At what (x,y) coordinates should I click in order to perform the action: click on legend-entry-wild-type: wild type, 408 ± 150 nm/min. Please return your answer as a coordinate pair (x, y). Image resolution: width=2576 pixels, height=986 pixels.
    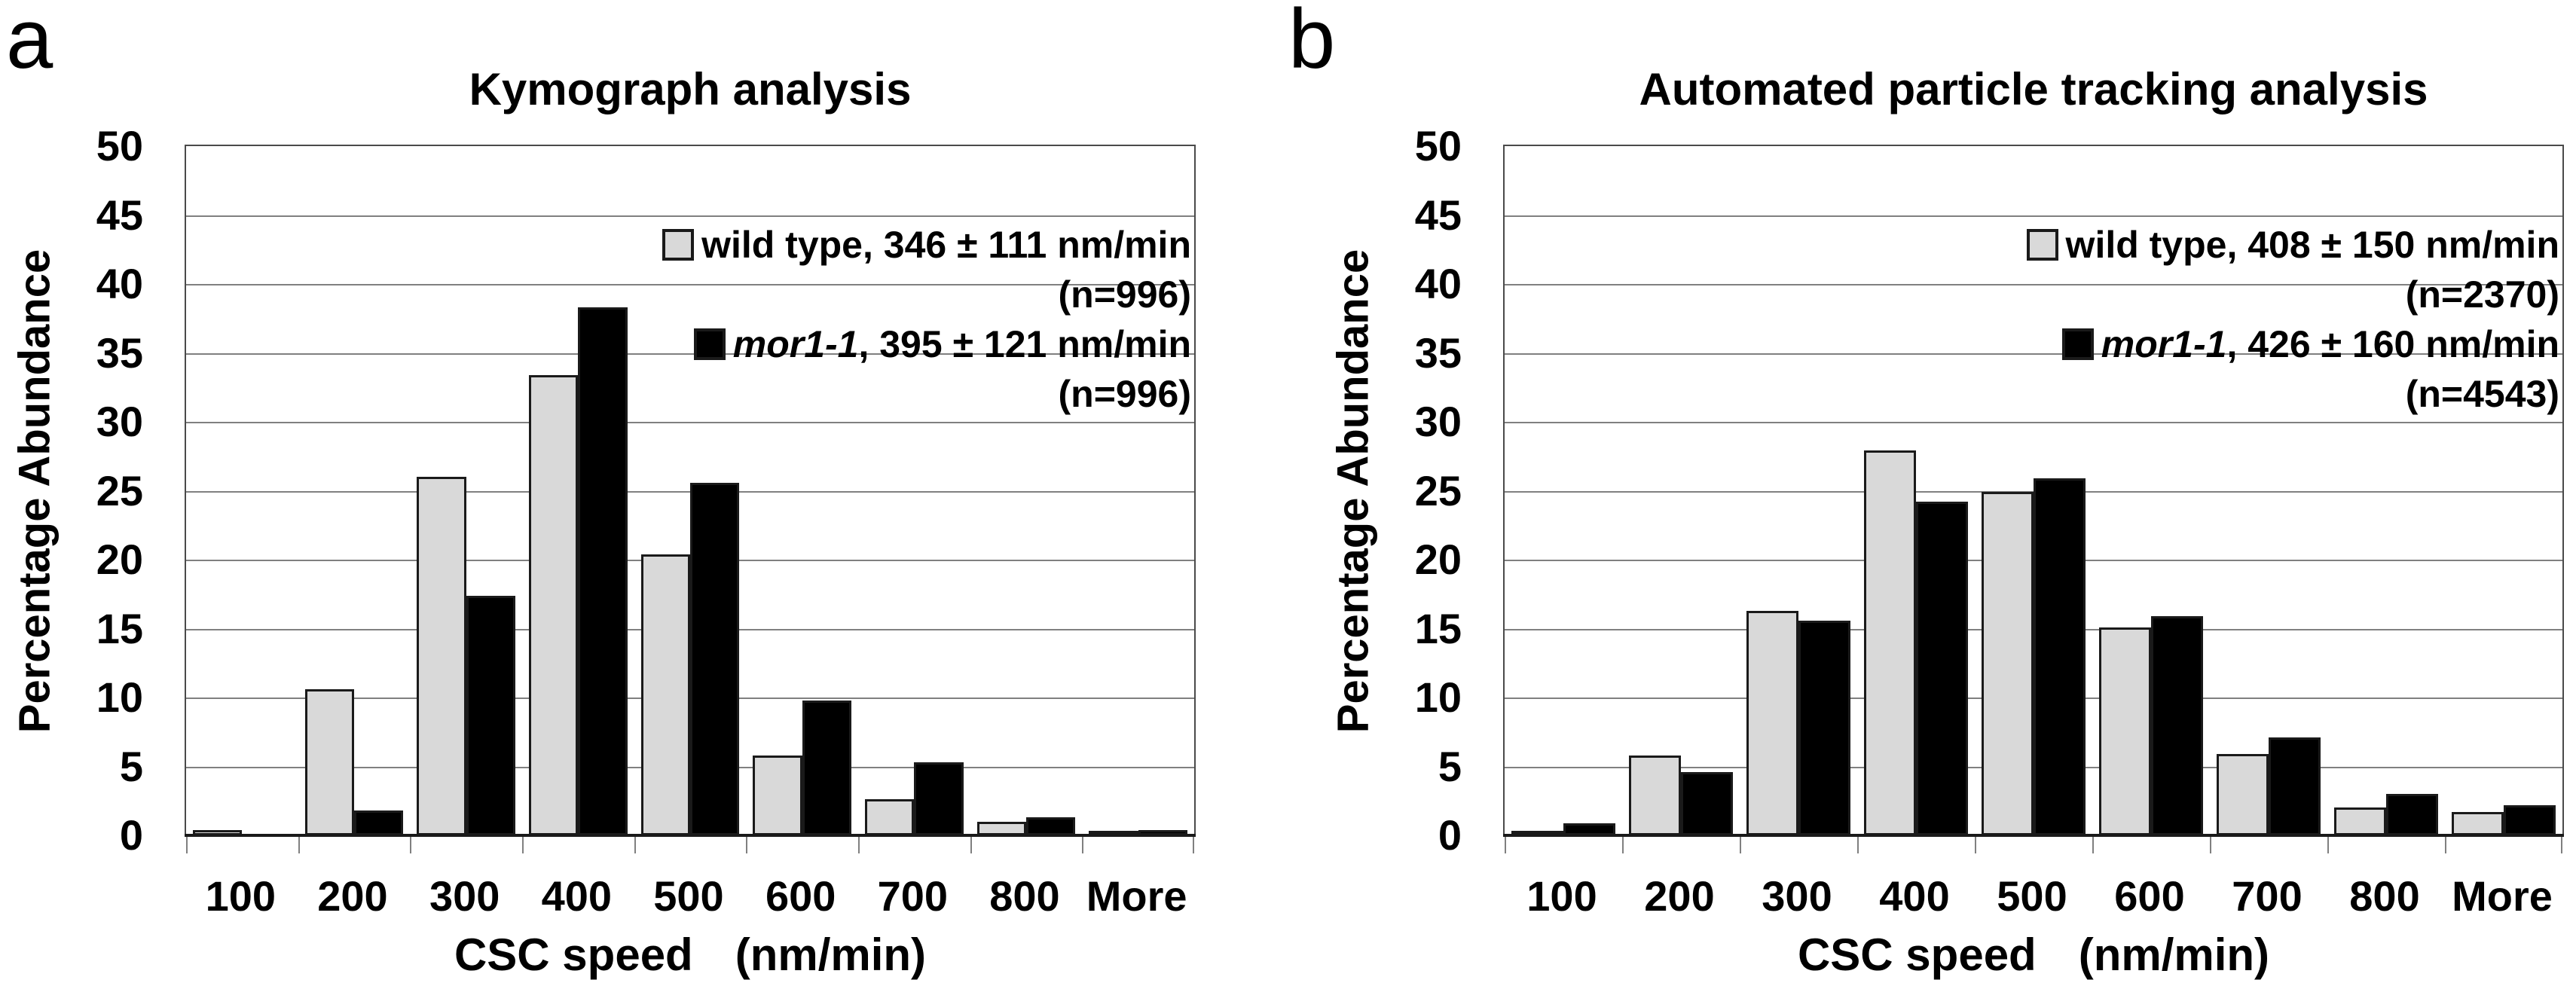
    Looking at the image, I should click on (2265, 245).